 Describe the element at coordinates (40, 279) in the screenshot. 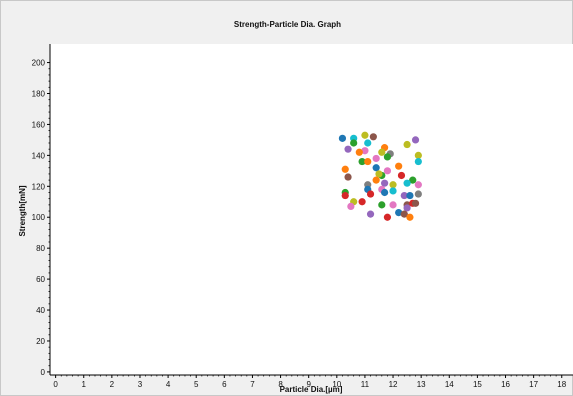

I see `y-tick-label: 60` at that location.